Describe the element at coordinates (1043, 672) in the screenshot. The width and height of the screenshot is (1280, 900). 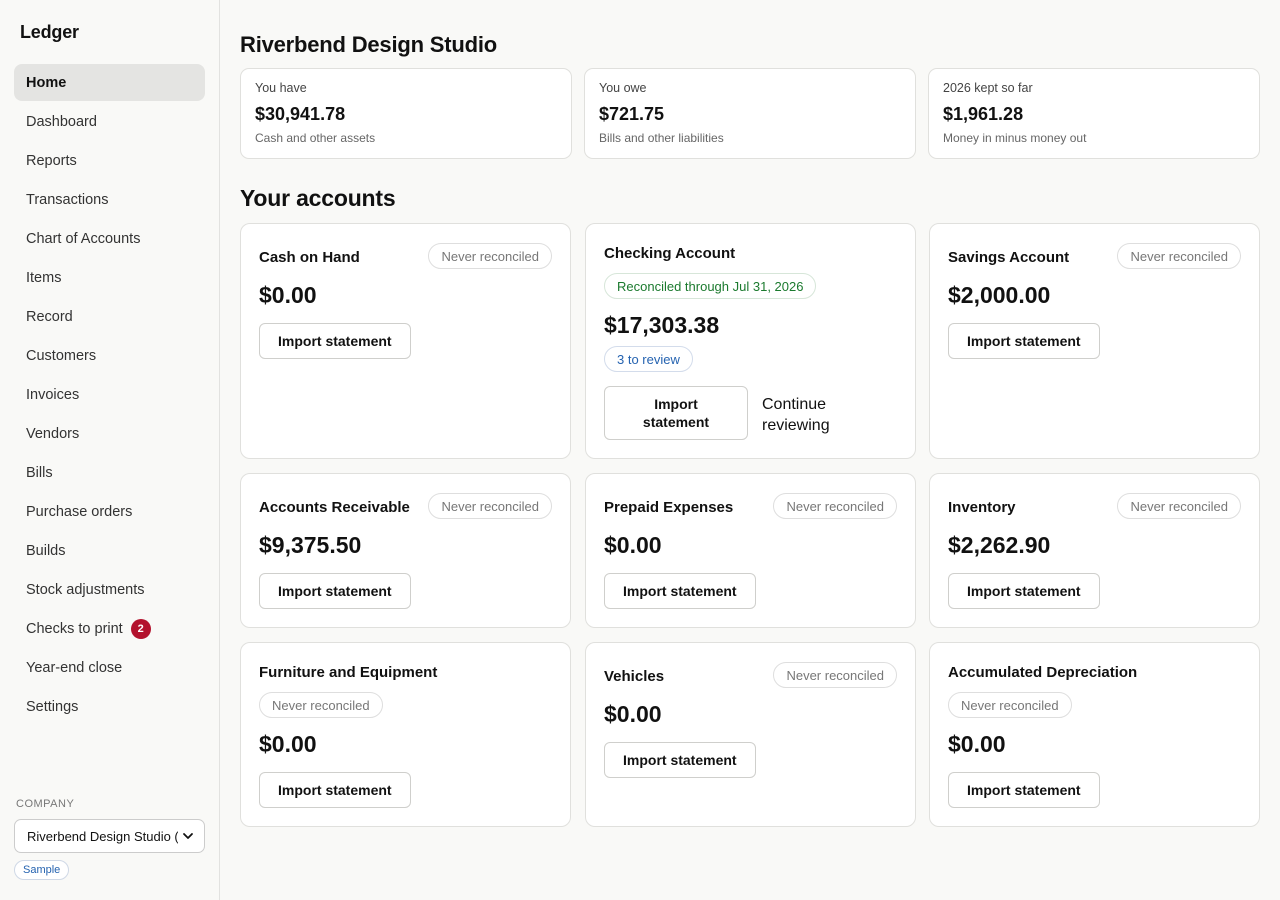
I see `account-name: Accumulated Depreciation` at that location.